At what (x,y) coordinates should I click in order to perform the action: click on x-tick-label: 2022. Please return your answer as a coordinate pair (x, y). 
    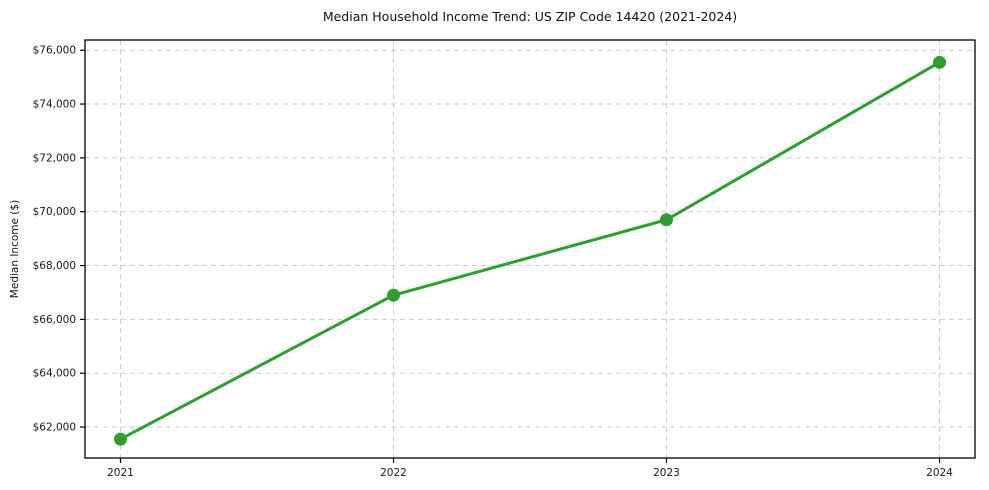
    Looking at the image, I should click on (393, 473).